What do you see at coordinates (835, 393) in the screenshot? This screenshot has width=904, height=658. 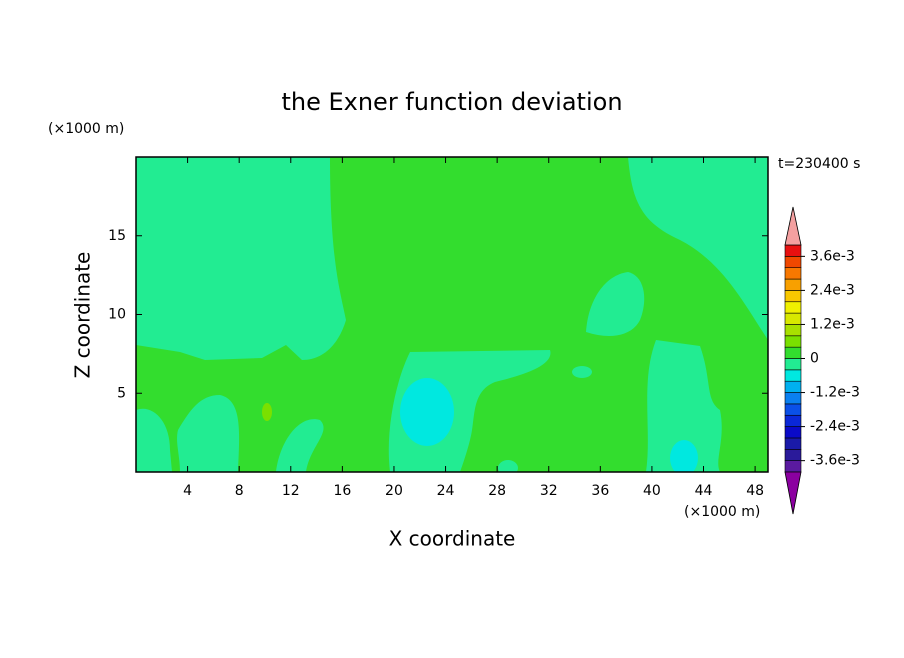 I see `colorbar-tick-label: -1.2e-3` at bounding box center [835, 393].